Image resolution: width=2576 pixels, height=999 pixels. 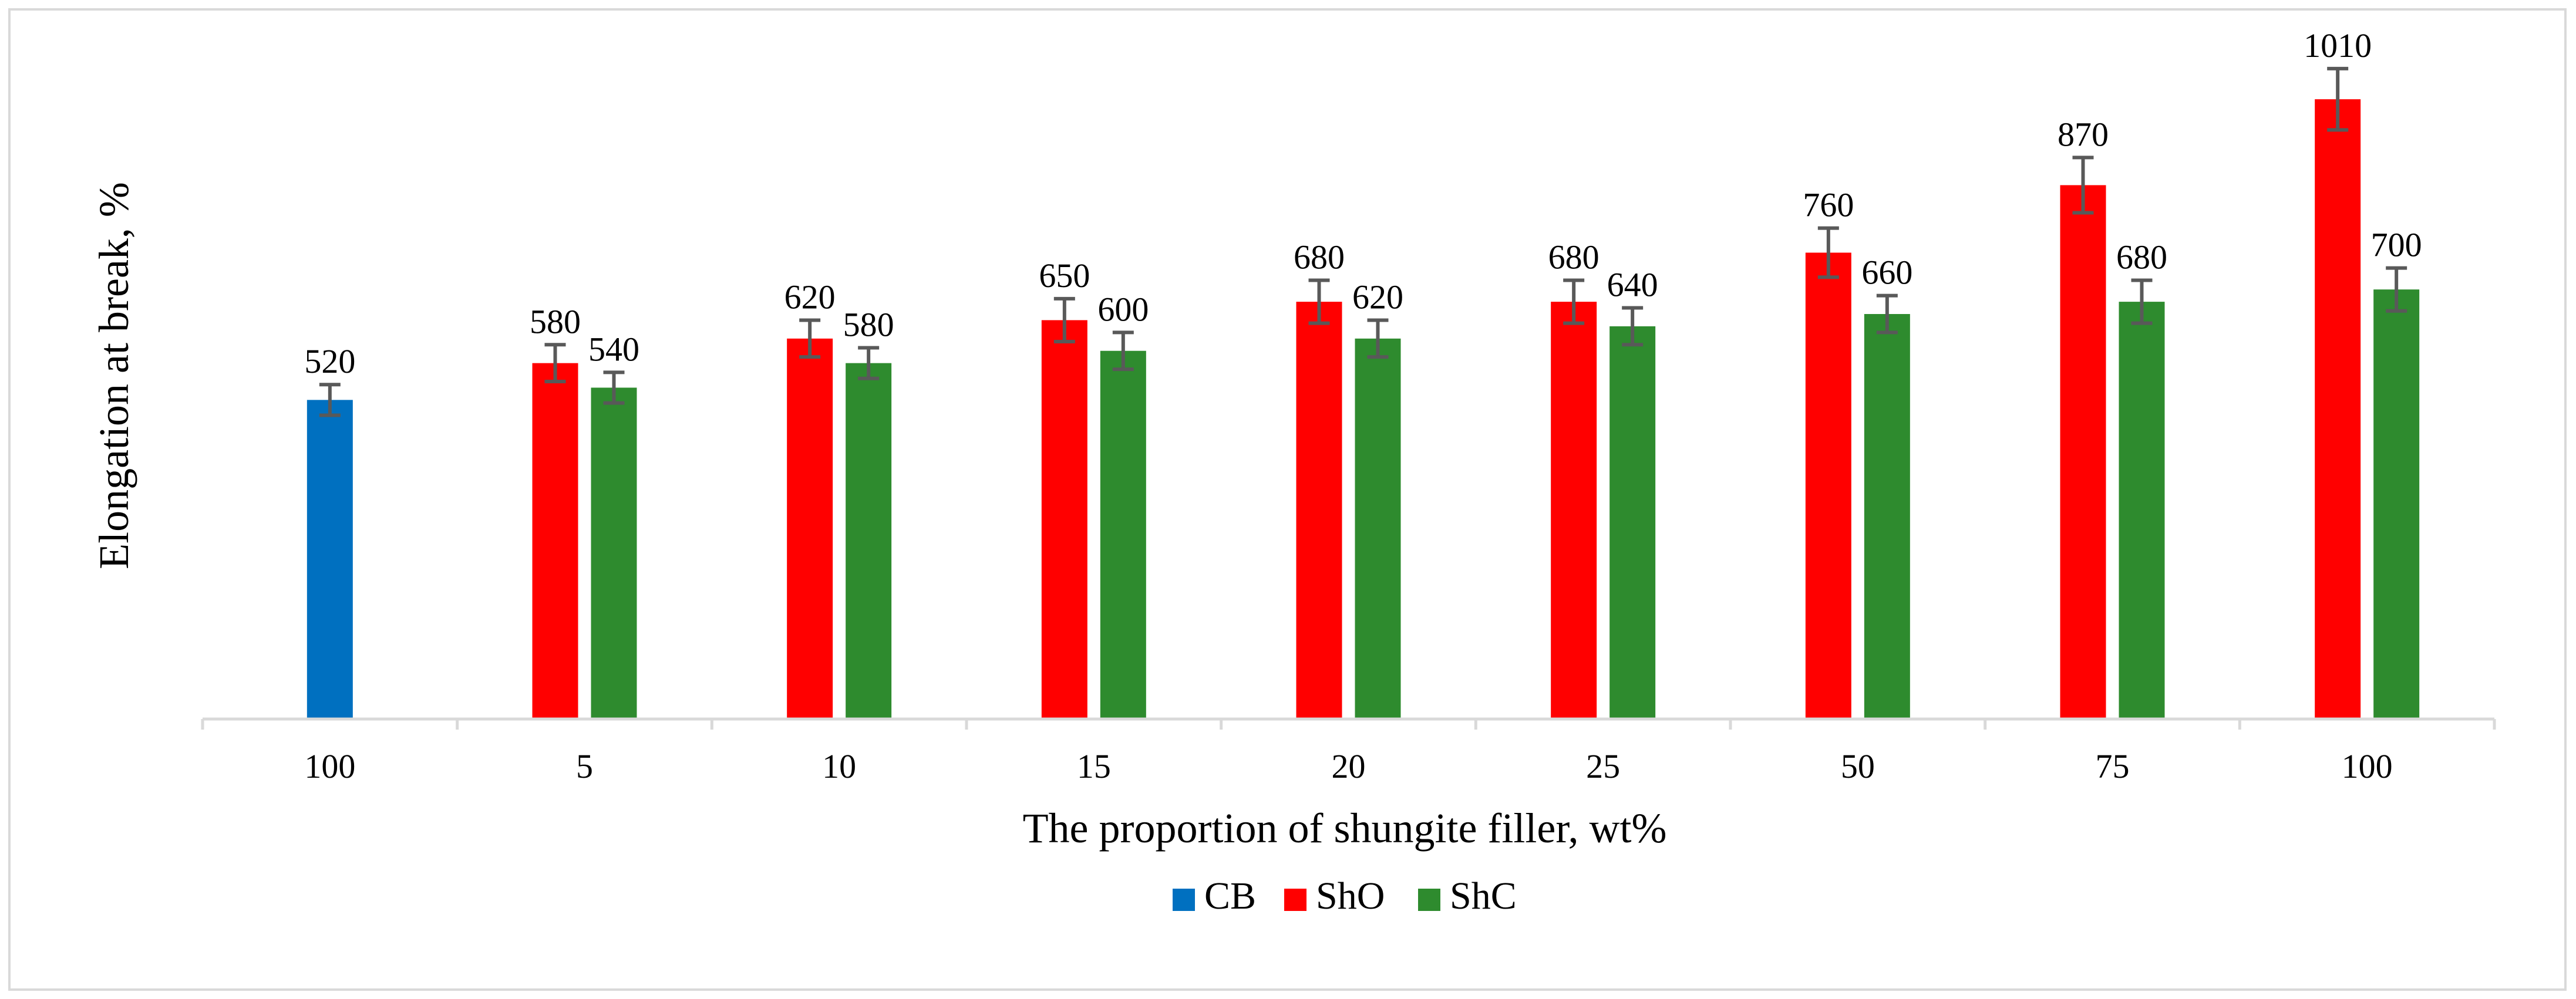 I want to click on data-label-sho: 580, so click(x=555, y=321).